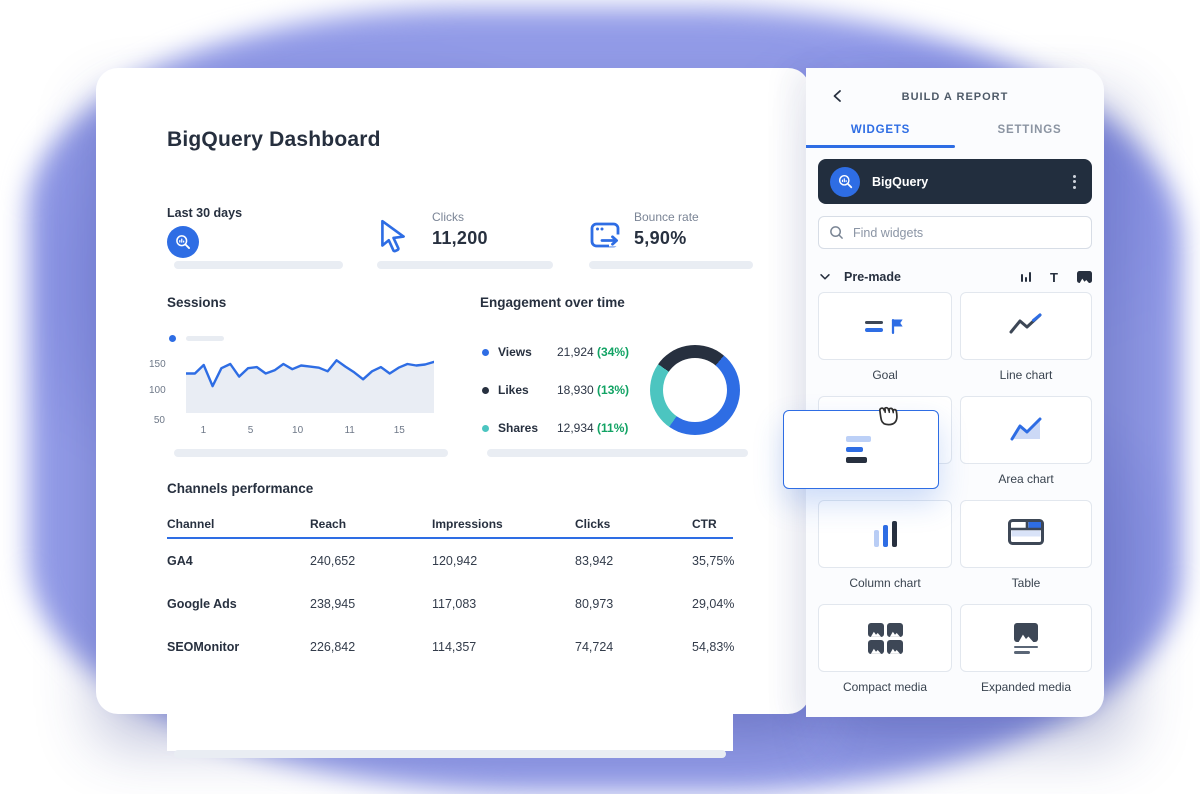 The image size is (1200, 794). I want to click on chart-widgets-icon, so click(1026, 277).